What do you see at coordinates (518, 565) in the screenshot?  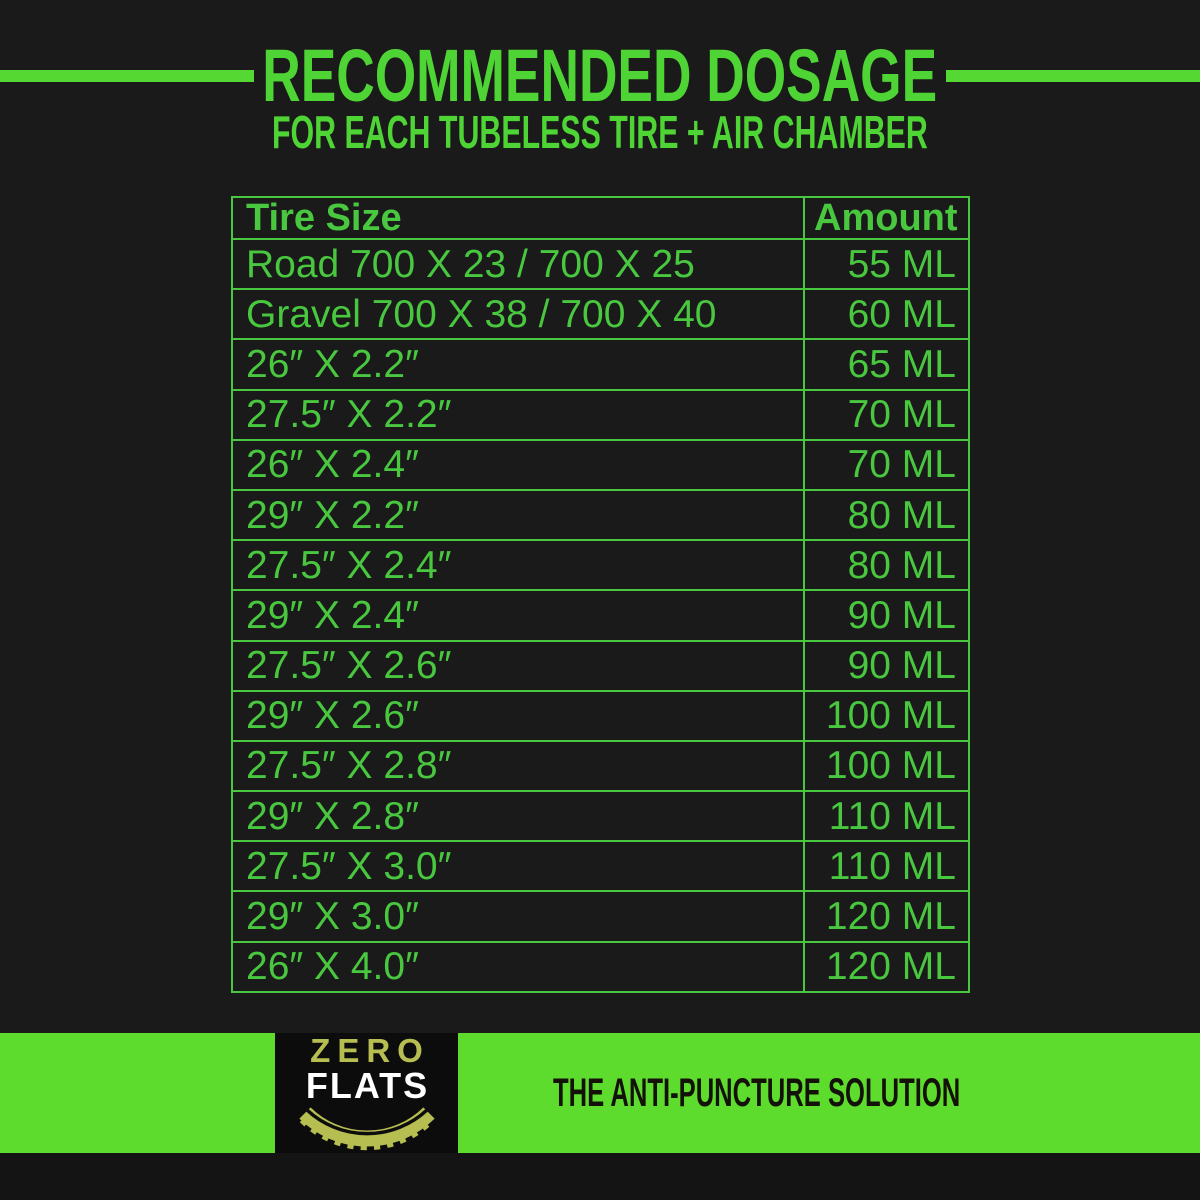 I see `tire-size-cell: 27.5″ X 2.4″` at bounding box center [518, 565].